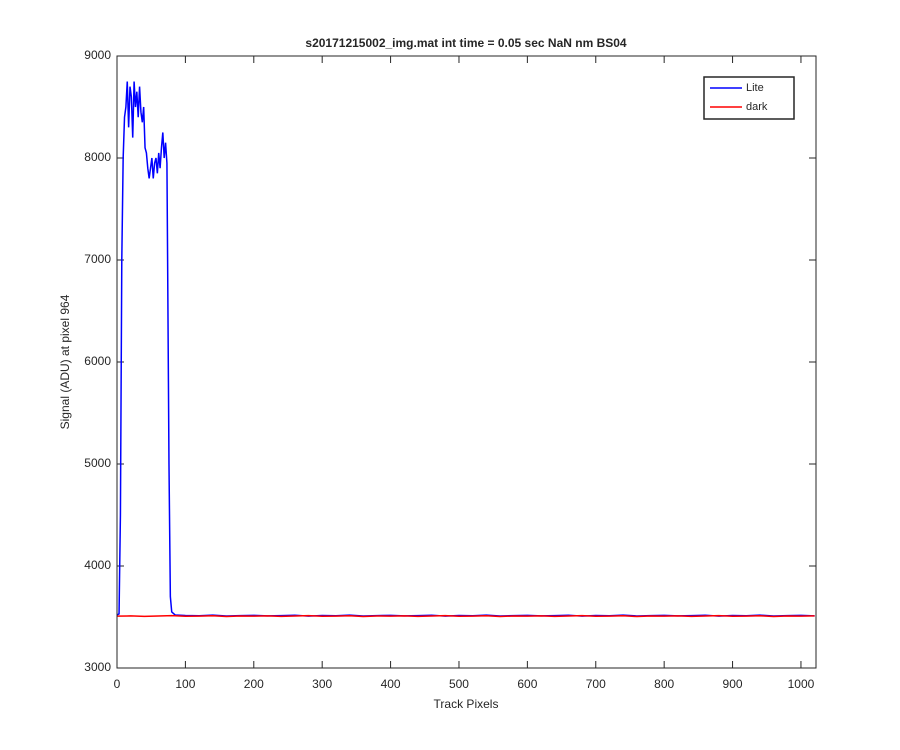 The image size is (900, 750). What do you see at coordinates (466, 704) in the screenshot?
I see `x-axis-label: Track Pixels` at bounding box center [466, 704].